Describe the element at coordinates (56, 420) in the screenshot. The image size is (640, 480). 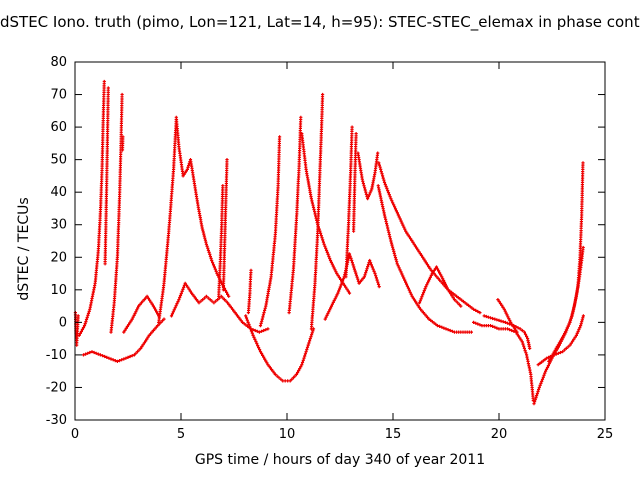
I see `y-tick-label: -30` at that location.